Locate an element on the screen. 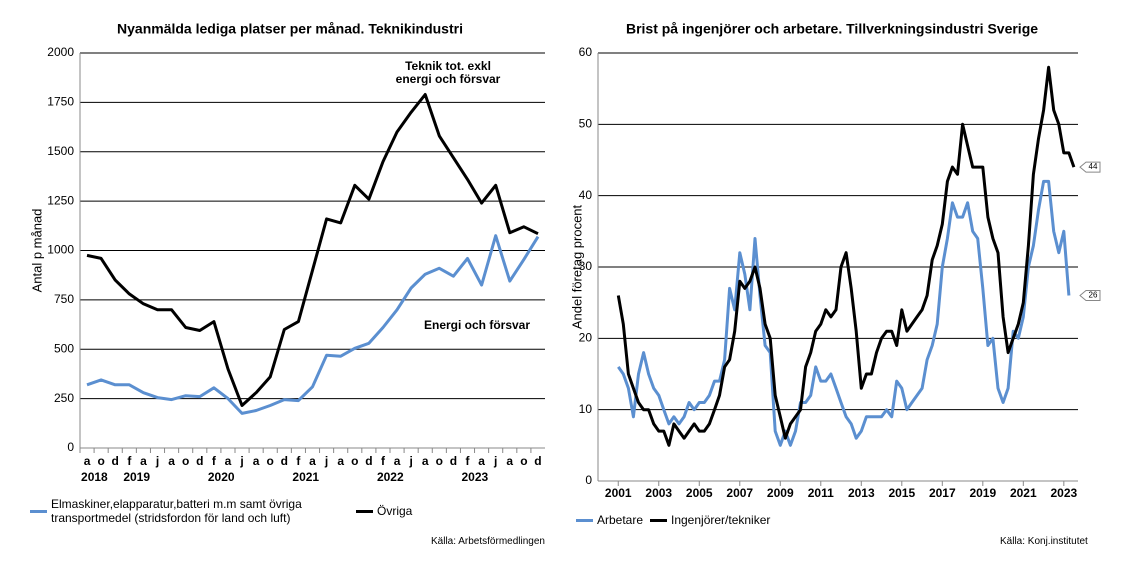 The height and width of the screenshot is (567, 1126). y-tick-label: 50 is located at coordinates (586, 124).